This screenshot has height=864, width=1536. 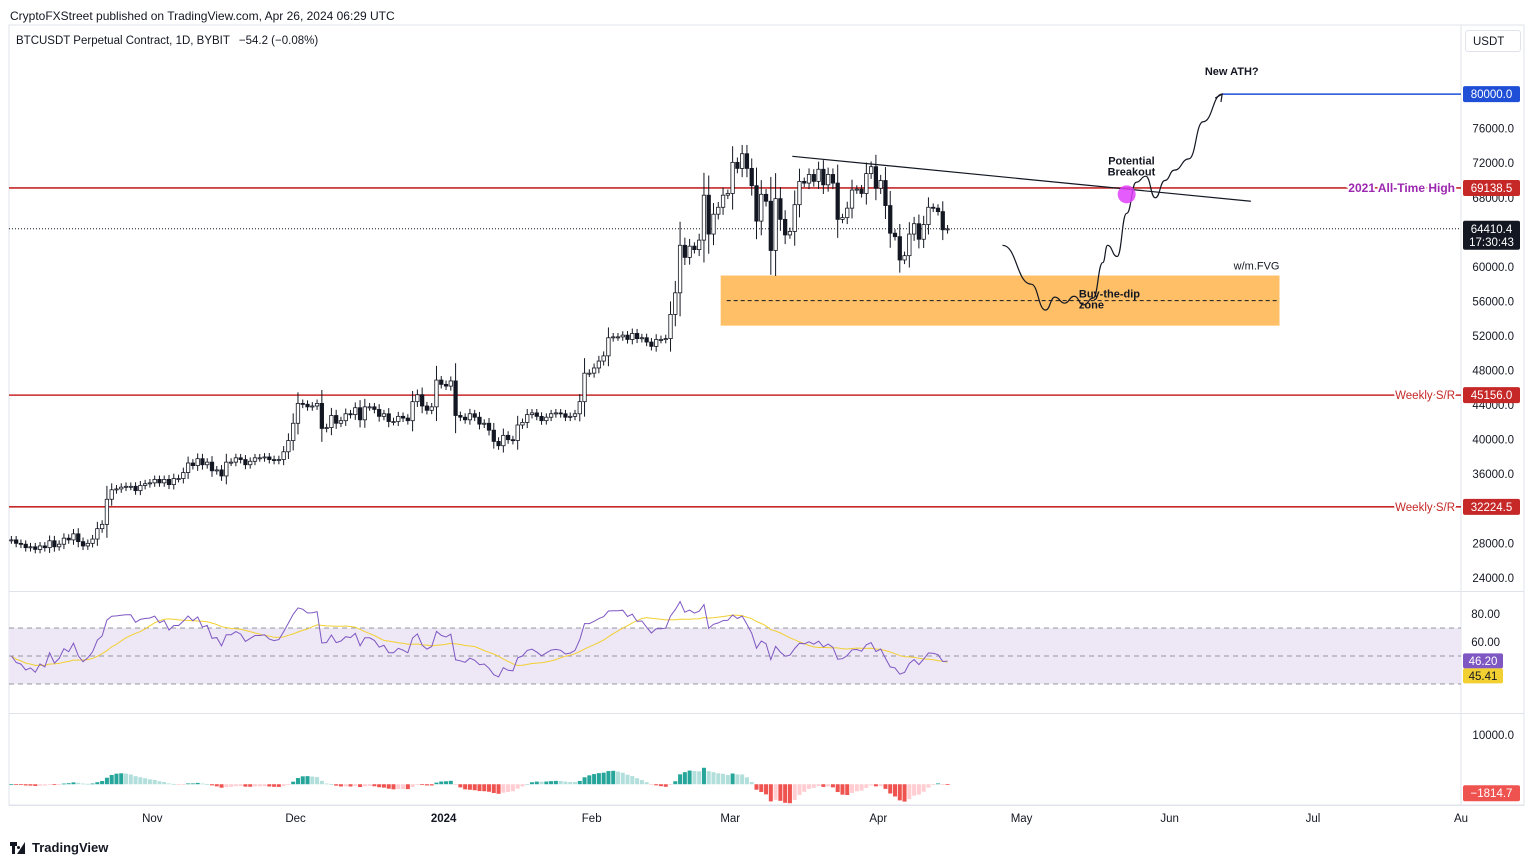 I want to click on fvg-label: w/m.FVG, so click(x=1256, y=267).